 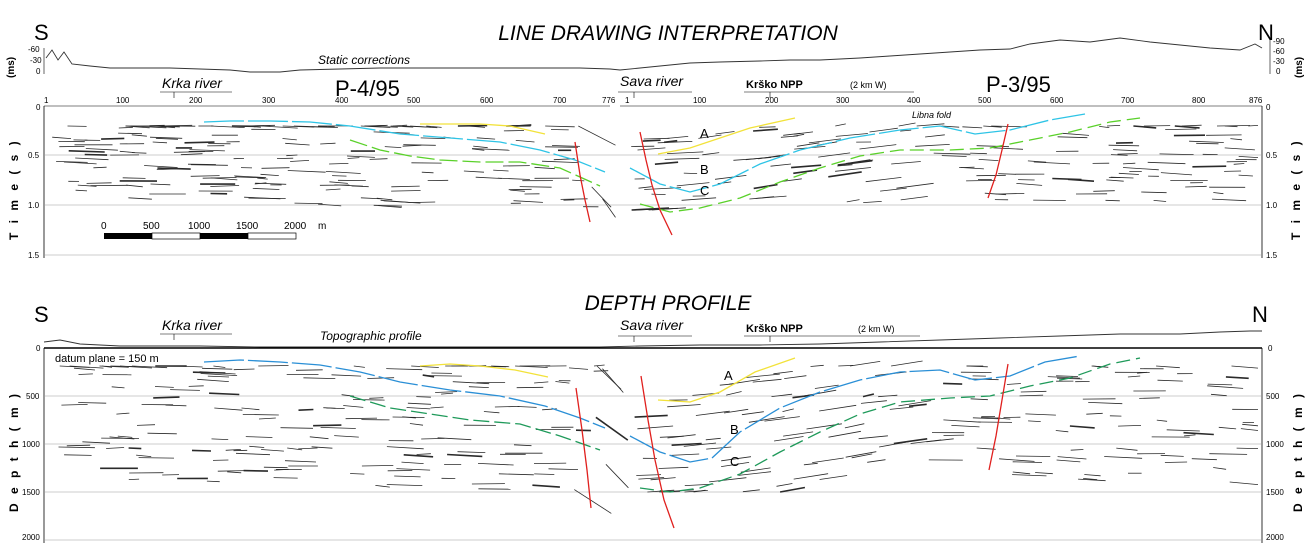 What do you see at coordinates (985, 100) in the screenshot?
I see `cdp-tick: 500` at bounding box center [985, 100].